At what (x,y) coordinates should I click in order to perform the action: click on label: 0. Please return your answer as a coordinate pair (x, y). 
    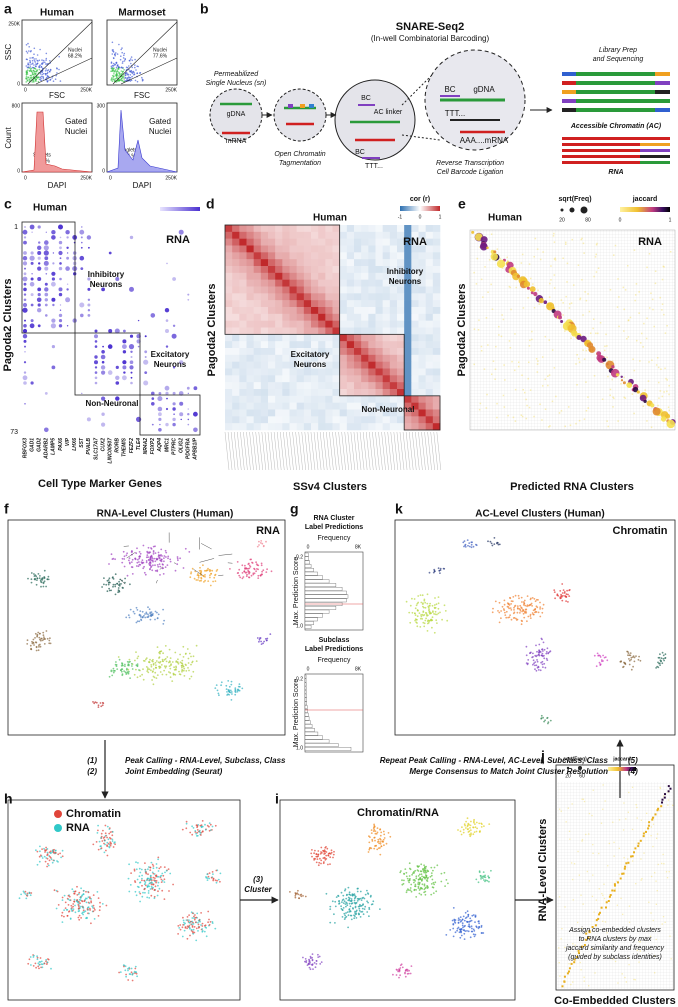
    Looking at the image, I should click on (103, 171).